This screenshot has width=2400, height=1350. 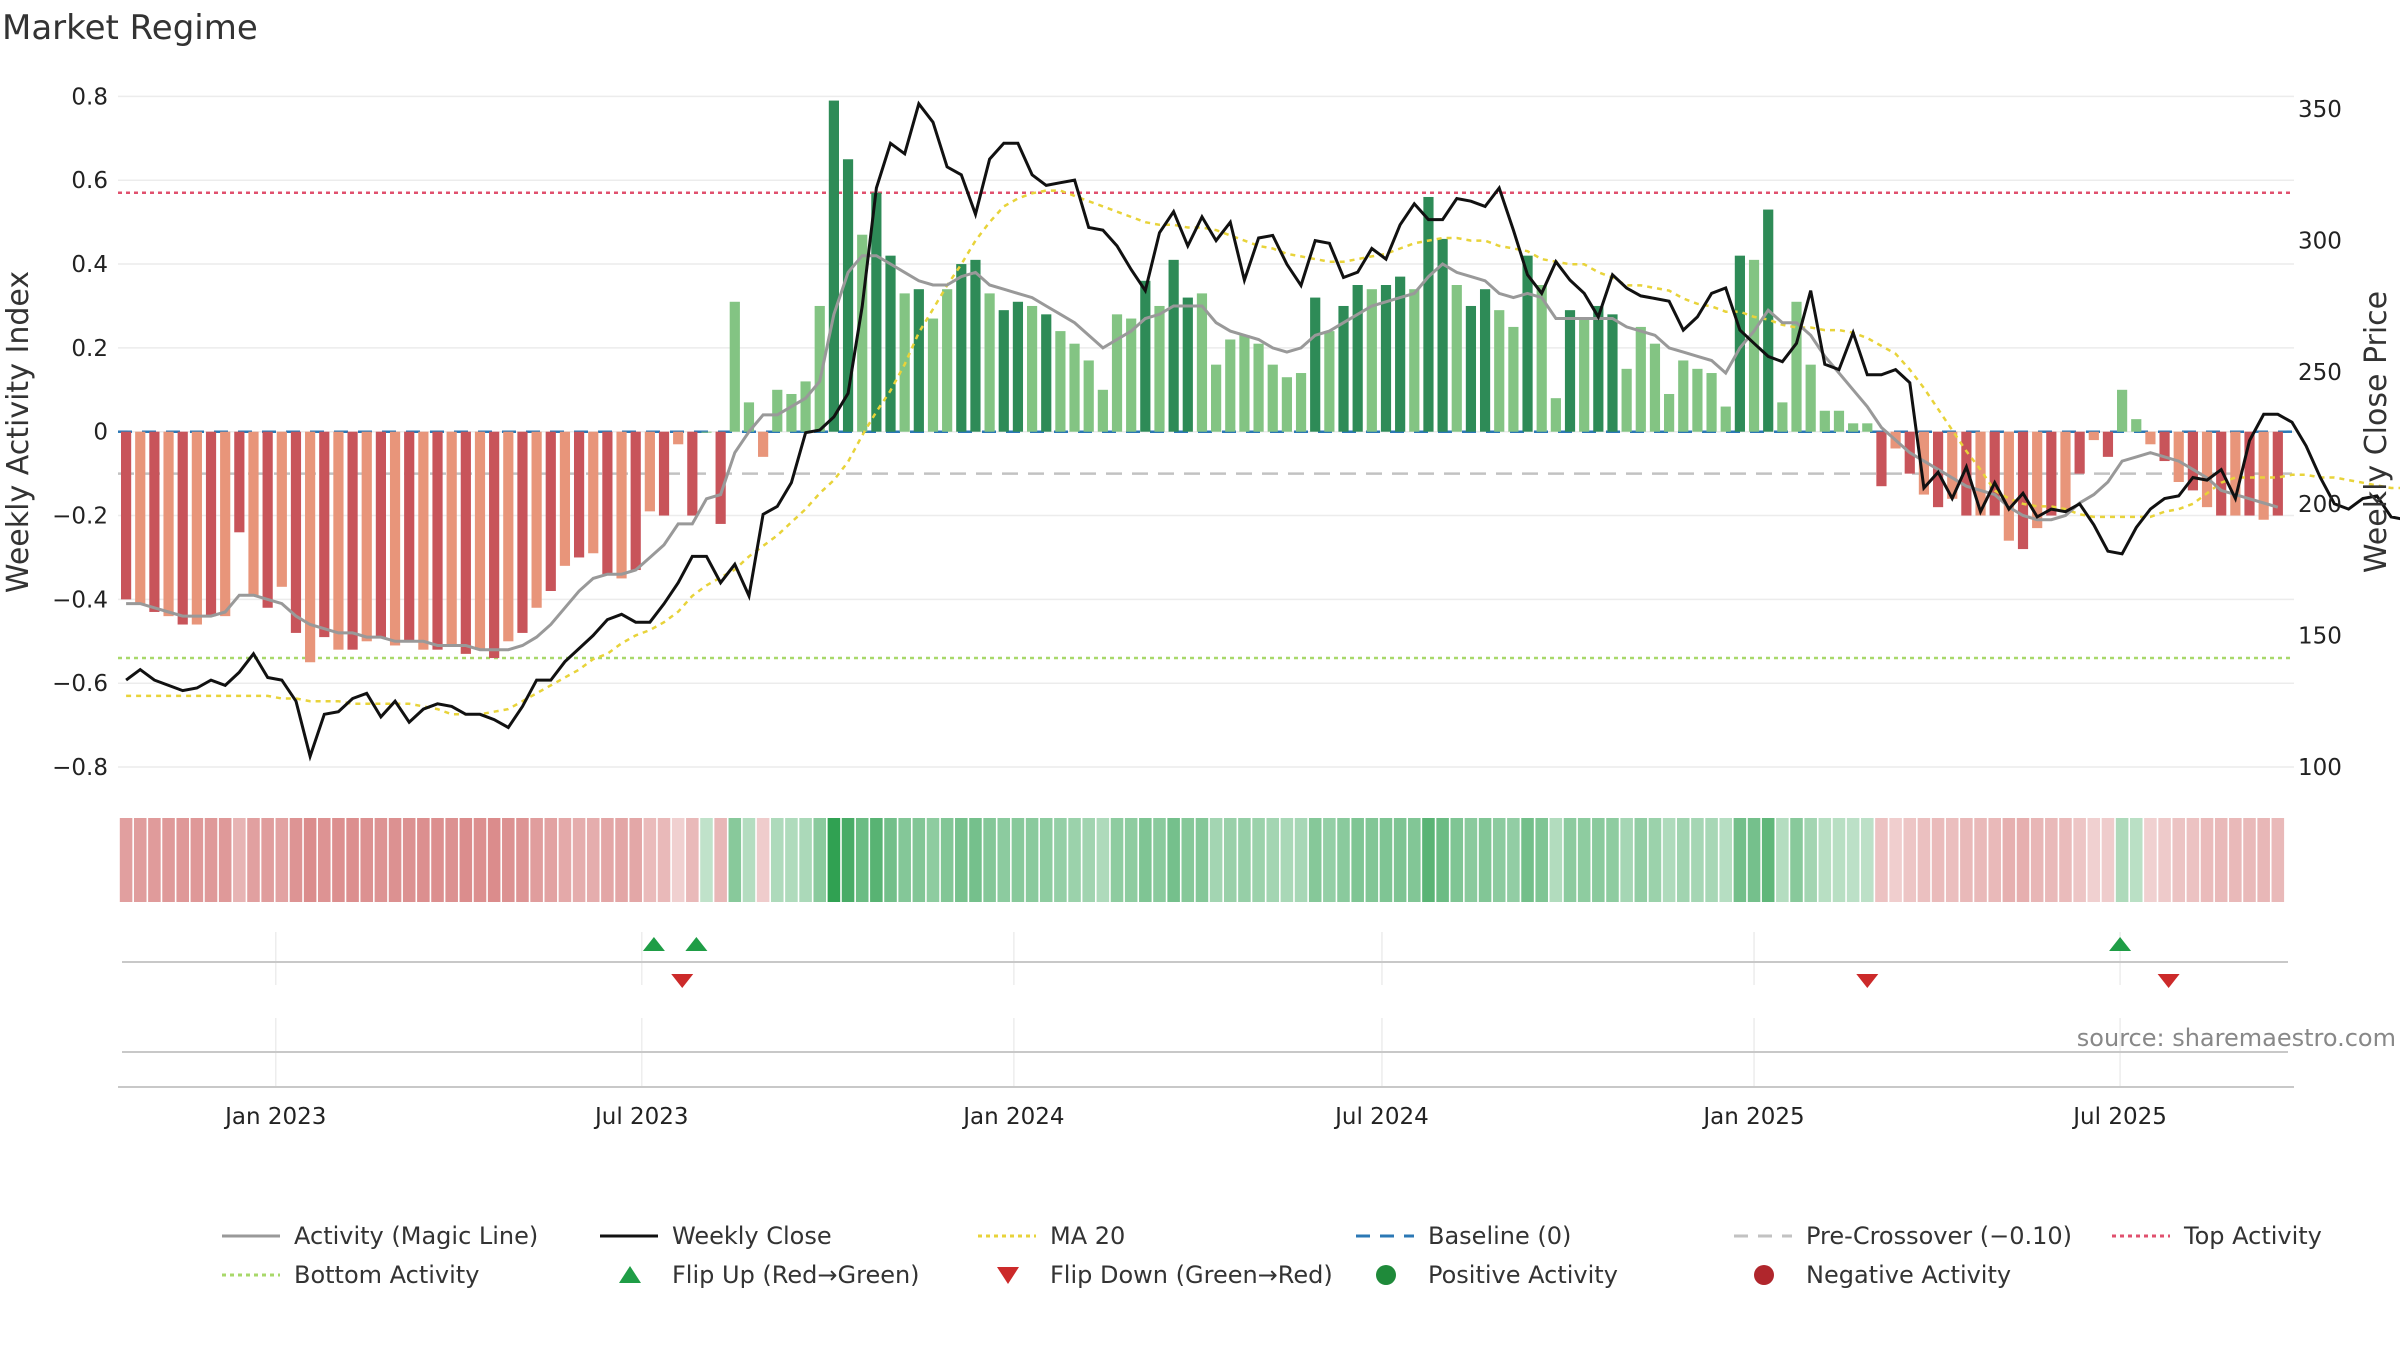 What do you see at coordinates (1867, 981) in the screenshot?
I see `flip-down-marker` at bounding box center [1867, 981].